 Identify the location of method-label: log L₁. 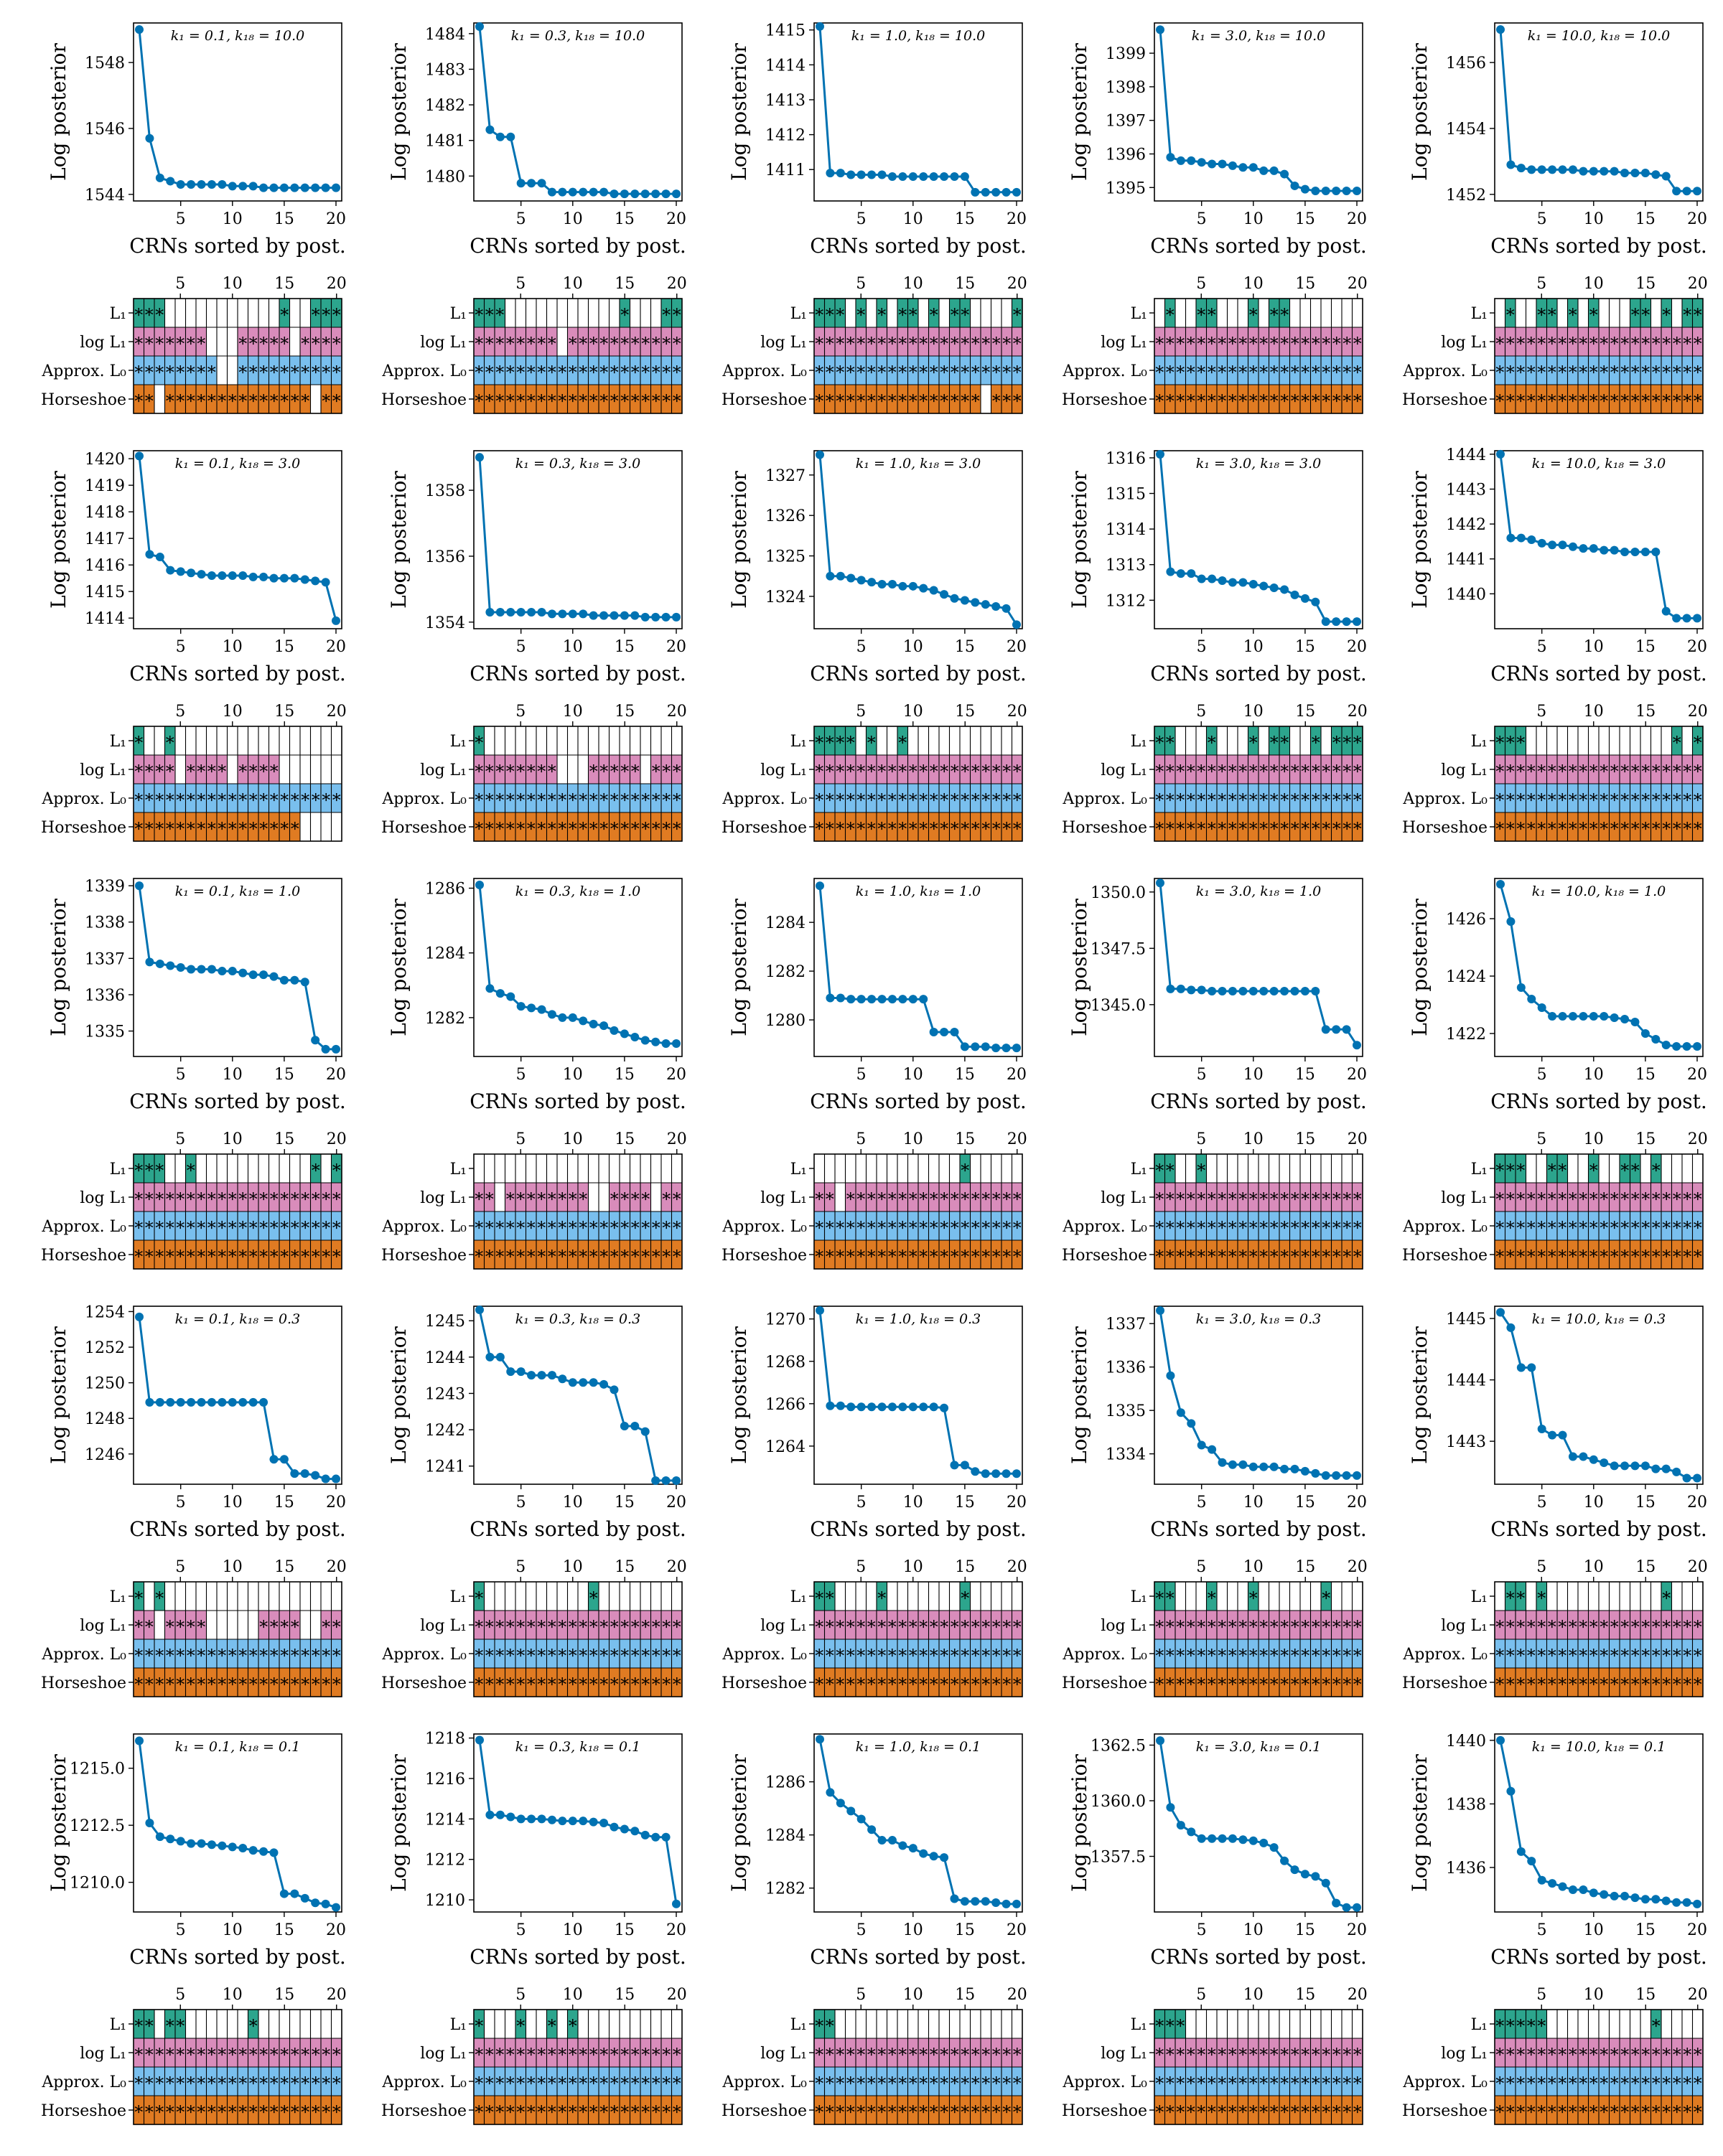
(784, 770).